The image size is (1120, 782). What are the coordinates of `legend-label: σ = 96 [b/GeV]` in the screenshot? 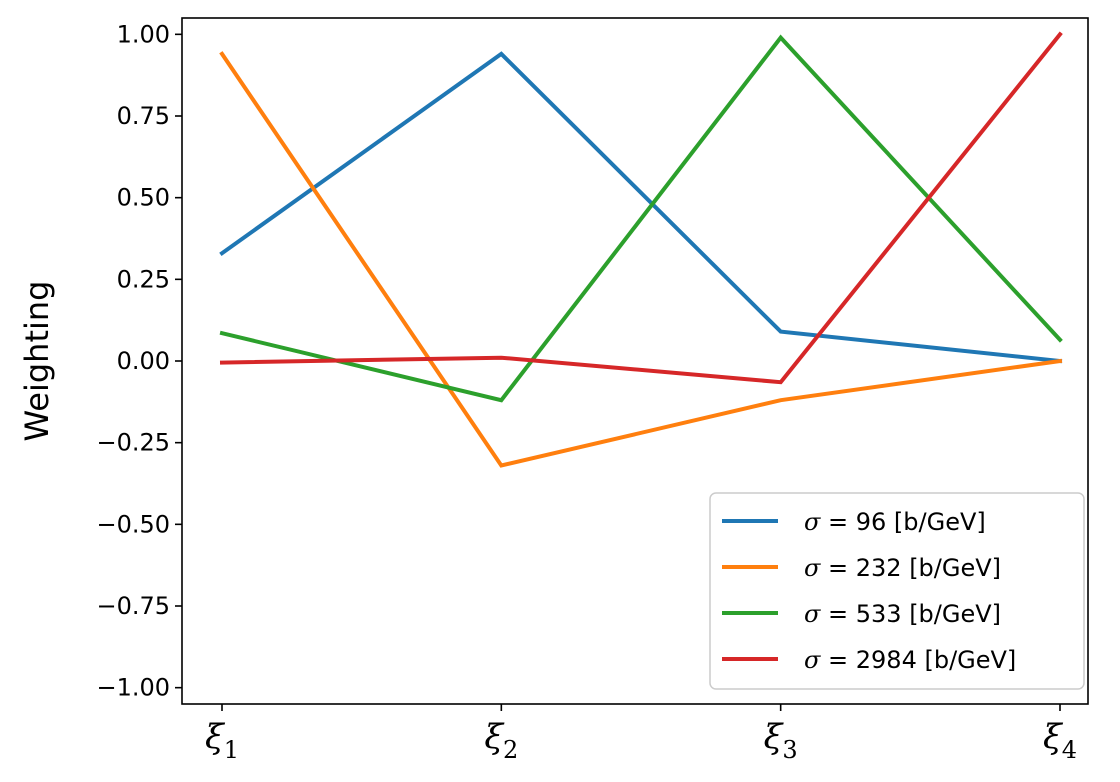 It's located at (895, 522).